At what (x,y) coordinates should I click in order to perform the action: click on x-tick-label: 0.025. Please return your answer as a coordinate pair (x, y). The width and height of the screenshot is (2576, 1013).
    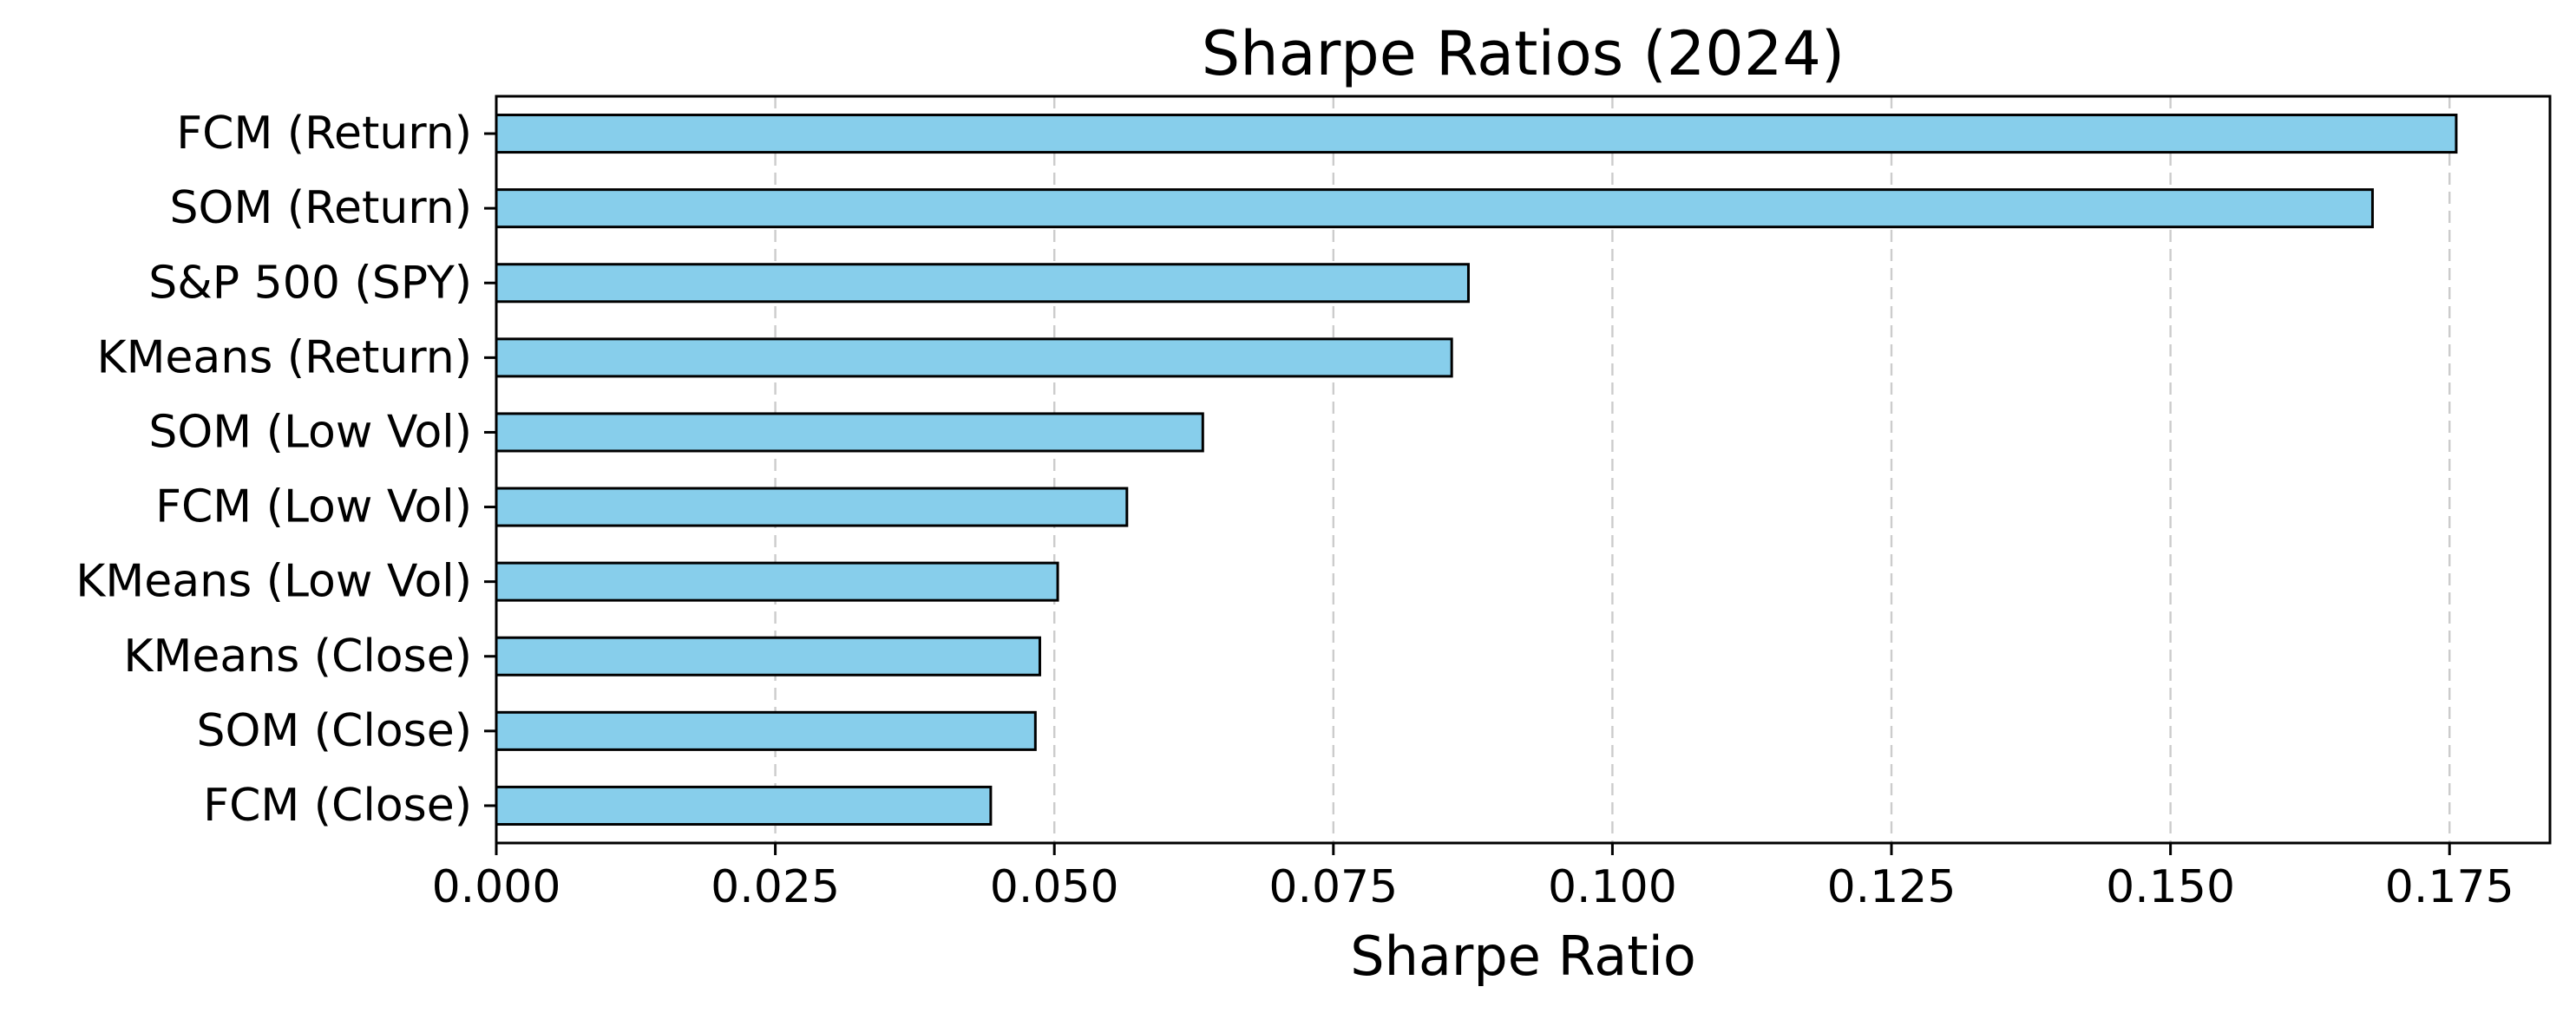
    Looking at the image, I should click on (775, 887).